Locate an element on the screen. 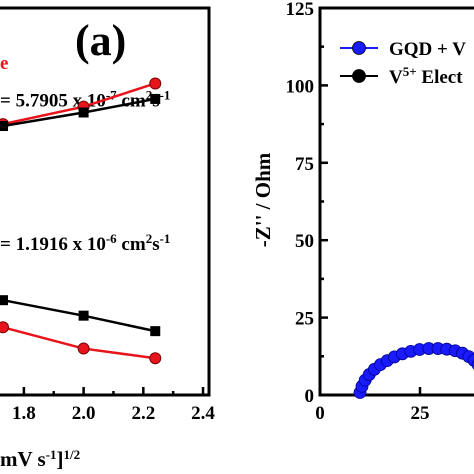 This screenshot has width=474, height=474. panel-a-diffusion-annotation: = 1.1916 x 10-6 cm2s-1 is located at coordinates (85, 242).